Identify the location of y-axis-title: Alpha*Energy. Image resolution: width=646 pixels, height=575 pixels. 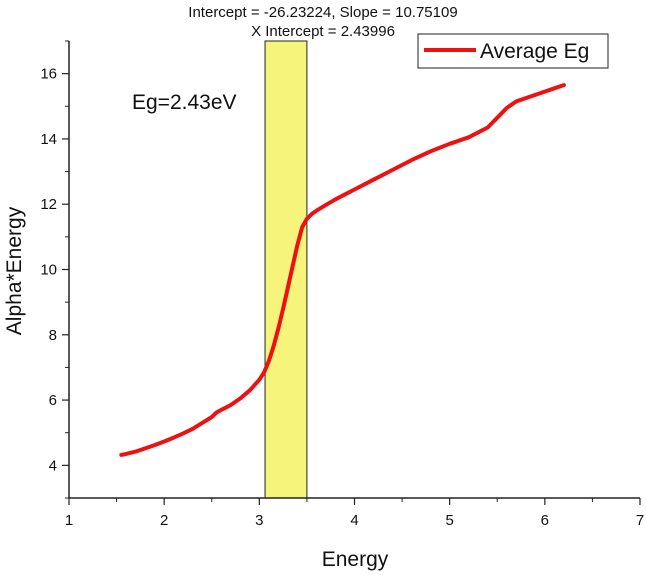
(14, 270).